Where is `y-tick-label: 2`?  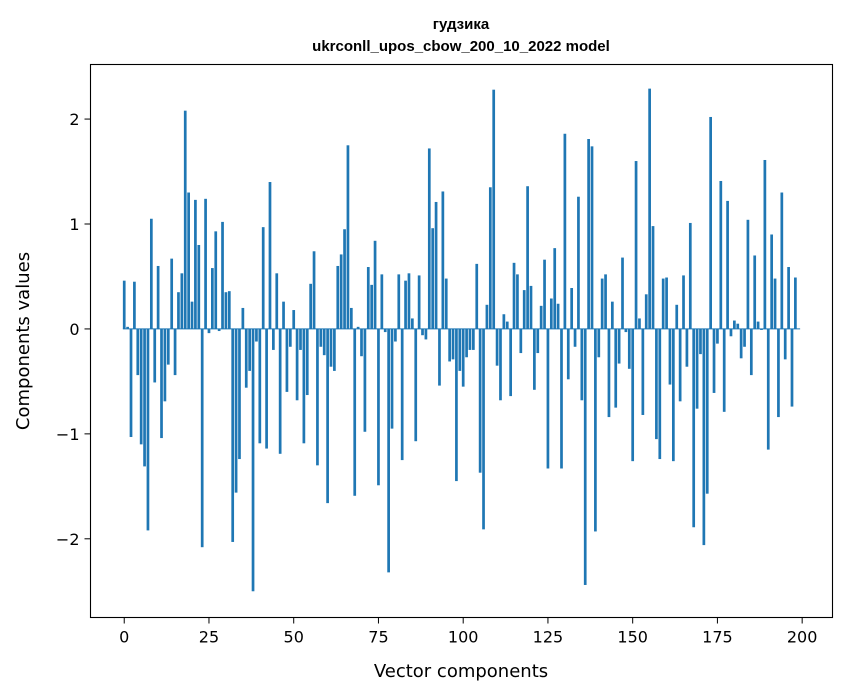
y-tick-label: 2 is located at coordinates (74, 119).